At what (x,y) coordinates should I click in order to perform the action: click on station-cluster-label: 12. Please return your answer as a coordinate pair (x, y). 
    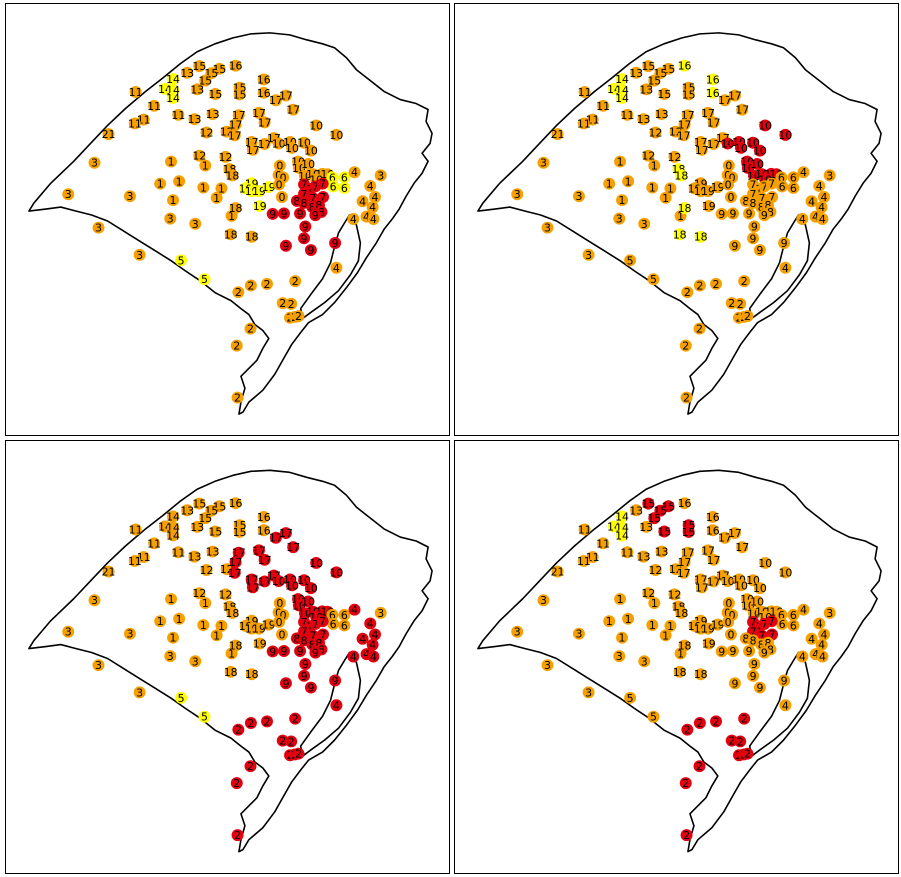
    Looking at the image, I should click on (199, 593).